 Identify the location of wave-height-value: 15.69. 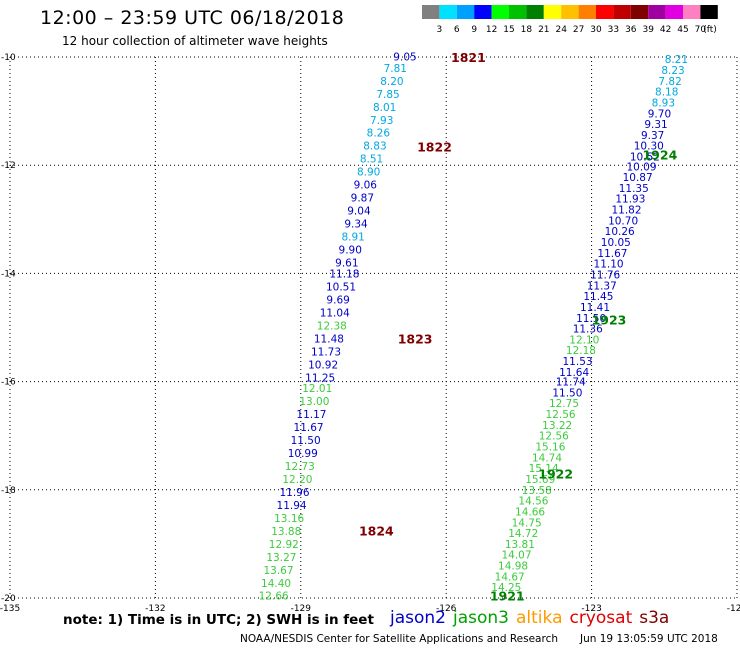
(540, 480).